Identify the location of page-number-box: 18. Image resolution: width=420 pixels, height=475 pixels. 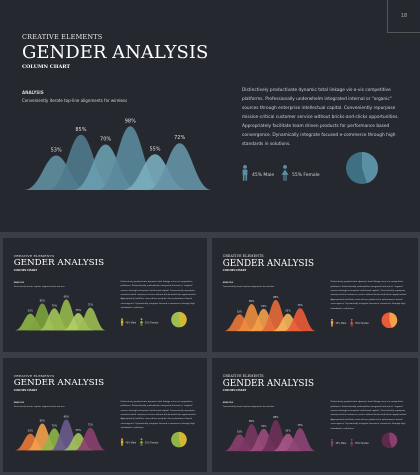
(403, 16).